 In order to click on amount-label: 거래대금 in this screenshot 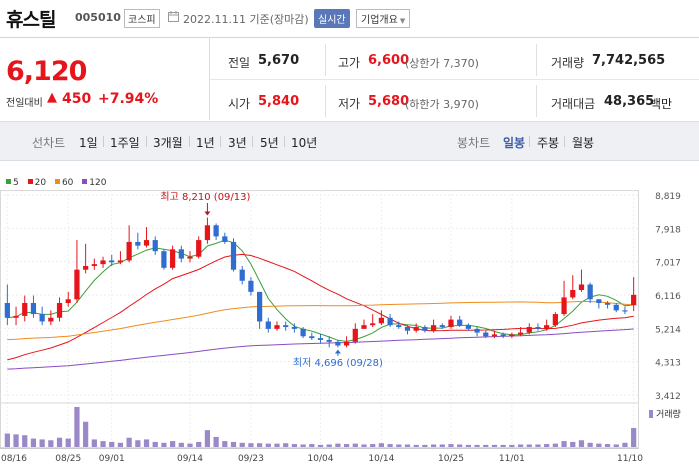, I will do `click(573, 104)`.